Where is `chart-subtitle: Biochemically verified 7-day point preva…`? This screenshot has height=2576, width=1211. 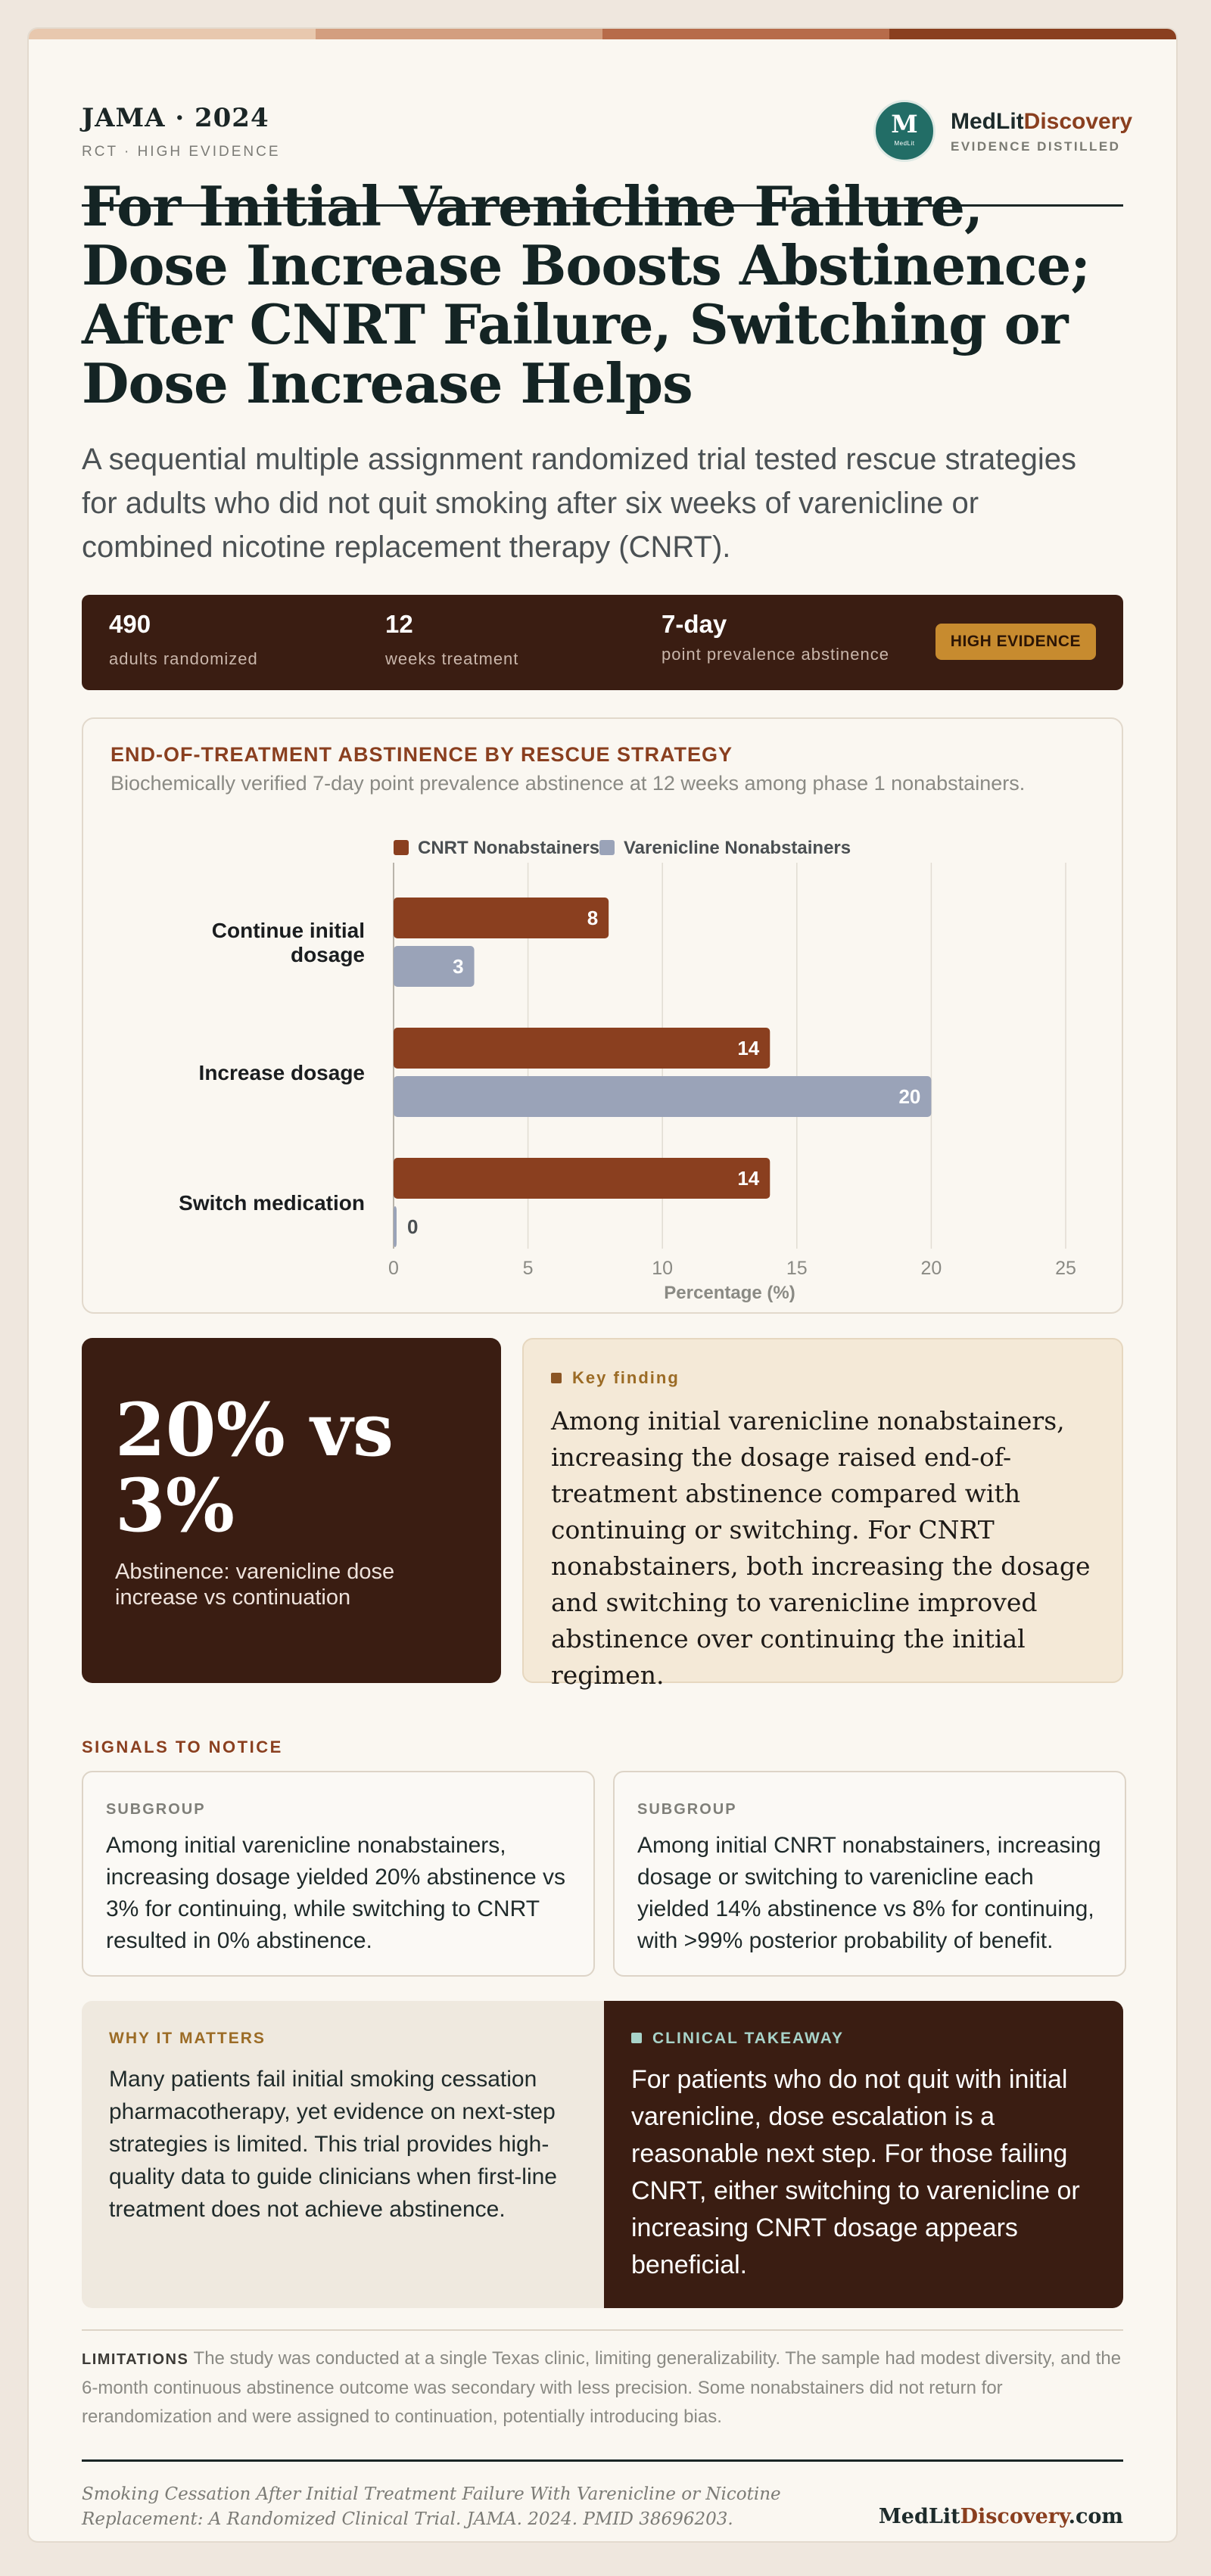
chart-subtitle: Biochemically verified 7-day point preva… is located at coordinates (568, 784).